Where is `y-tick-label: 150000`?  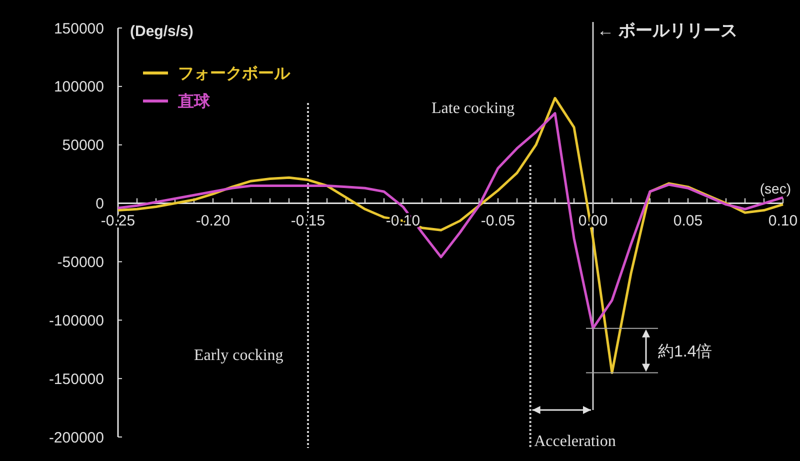
y-tick-label: 150000 is located at coordinates (79, 29).